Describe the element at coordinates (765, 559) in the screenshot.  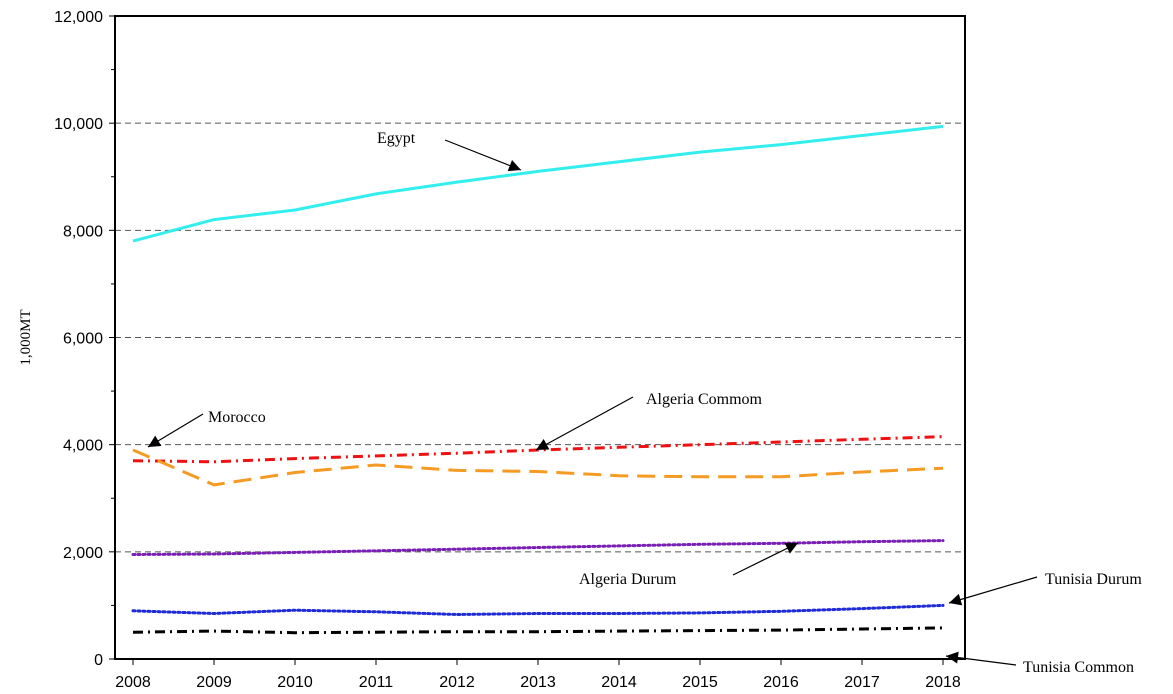
I see `annotation-arrow-algeria-durum` at that location.